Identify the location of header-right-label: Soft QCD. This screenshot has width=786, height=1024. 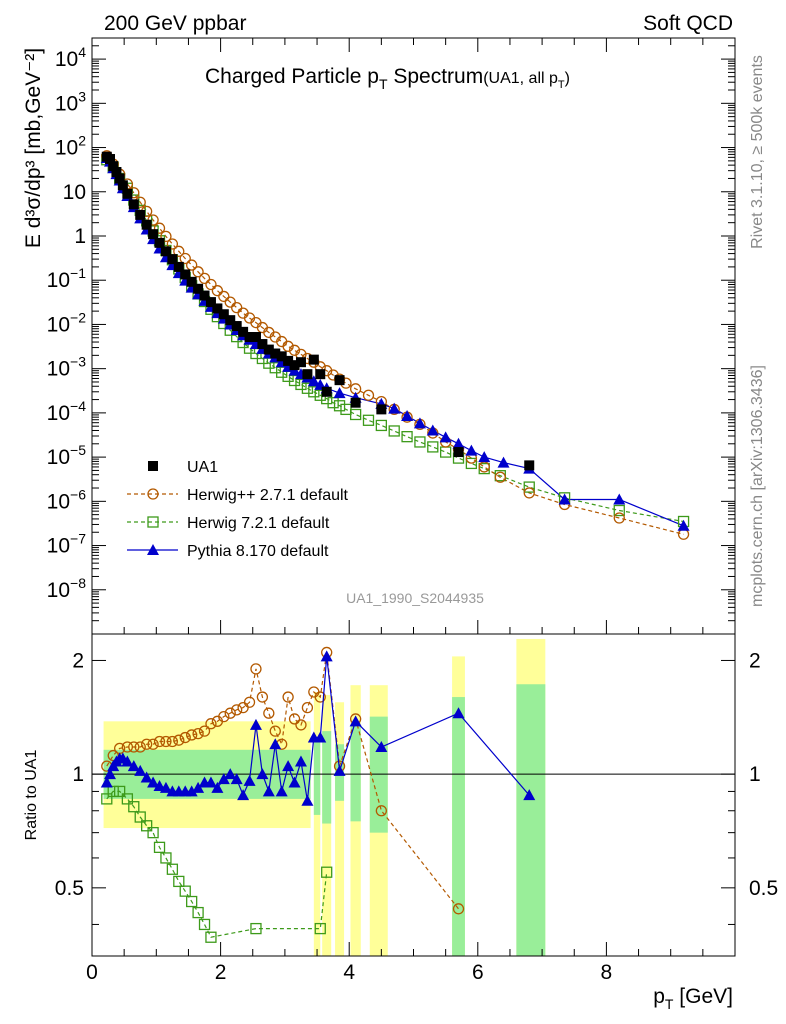
(688, 23).